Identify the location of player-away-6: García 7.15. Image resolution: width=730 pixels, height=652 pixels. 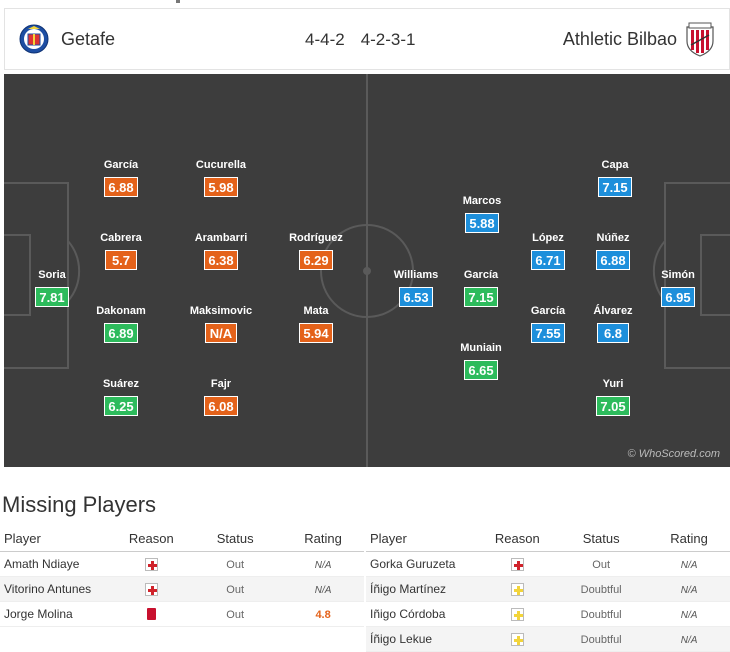
(481, 288).